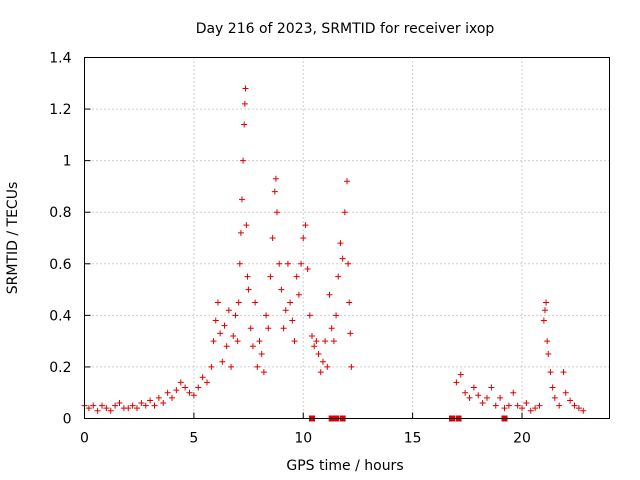 The height and width of the screenshot is (480, 640). I want to click on y-tick-label: 0.6, so click(60, 265).